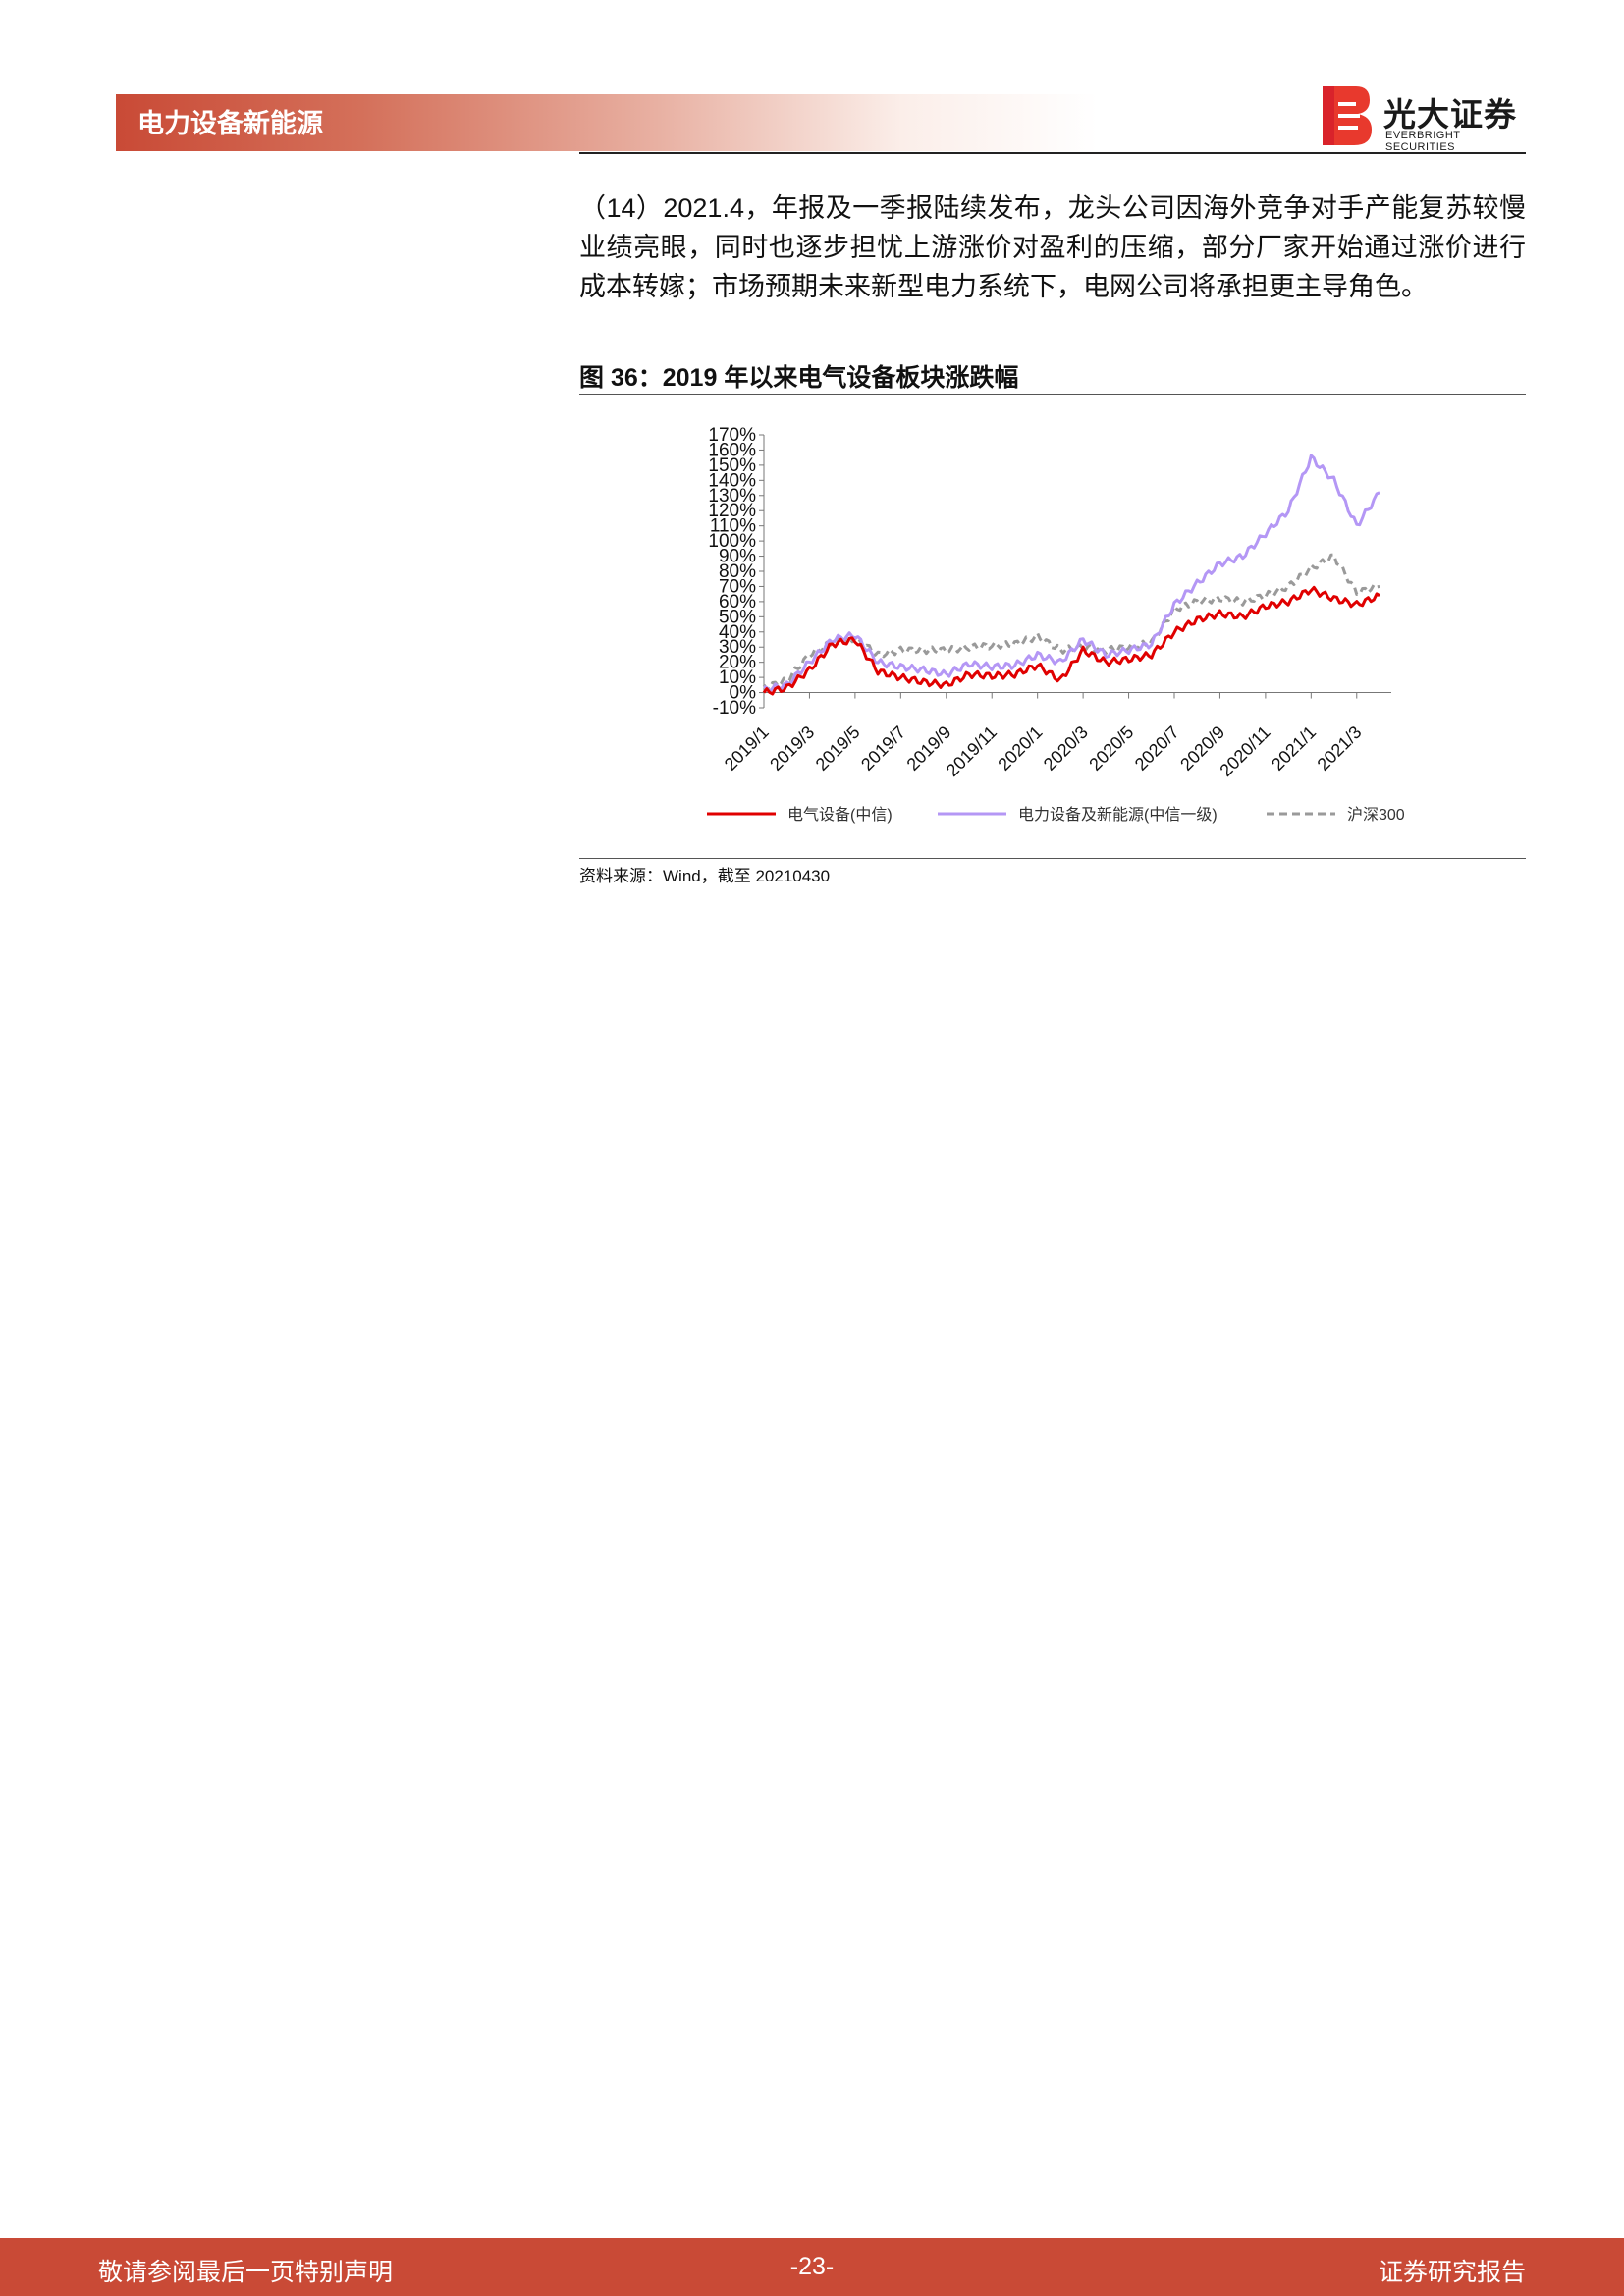 This screenshot has width=1624, height=2296. What do you see at coordinates (1111, 748) in the screenshot?
I see `x-tick-label: 2020/5` at bounding box center [1111, 748].